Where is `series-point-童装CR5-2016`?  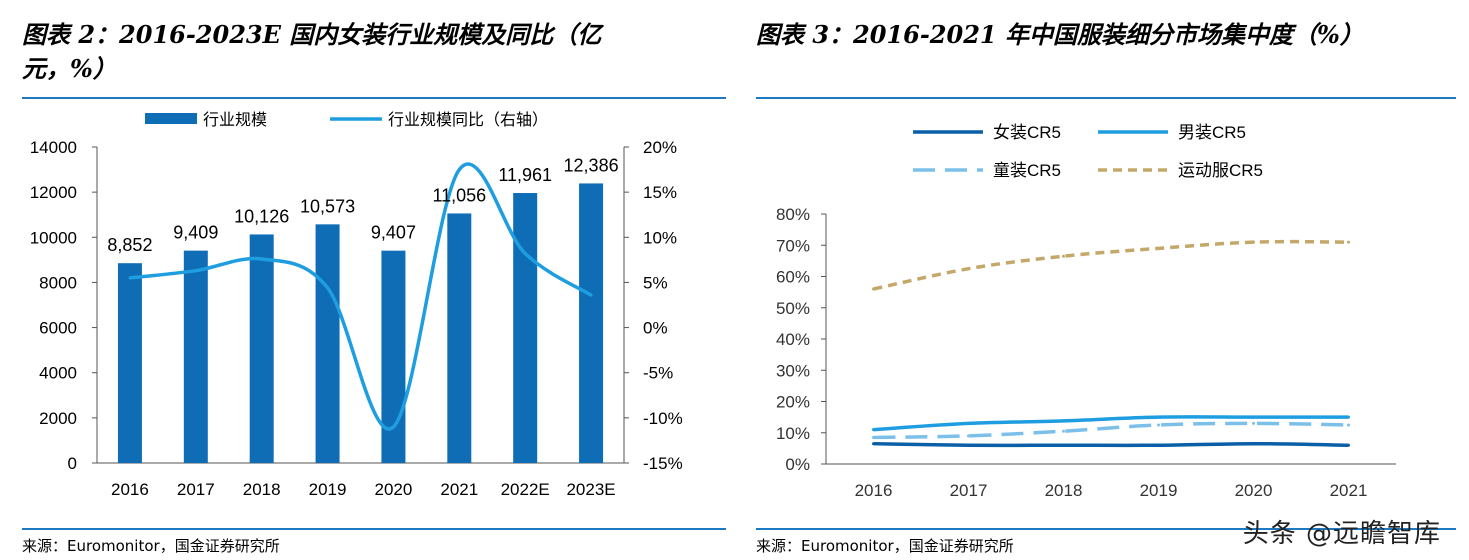
series-point-童装CR5-2016 is located at coordinates (873, 437).